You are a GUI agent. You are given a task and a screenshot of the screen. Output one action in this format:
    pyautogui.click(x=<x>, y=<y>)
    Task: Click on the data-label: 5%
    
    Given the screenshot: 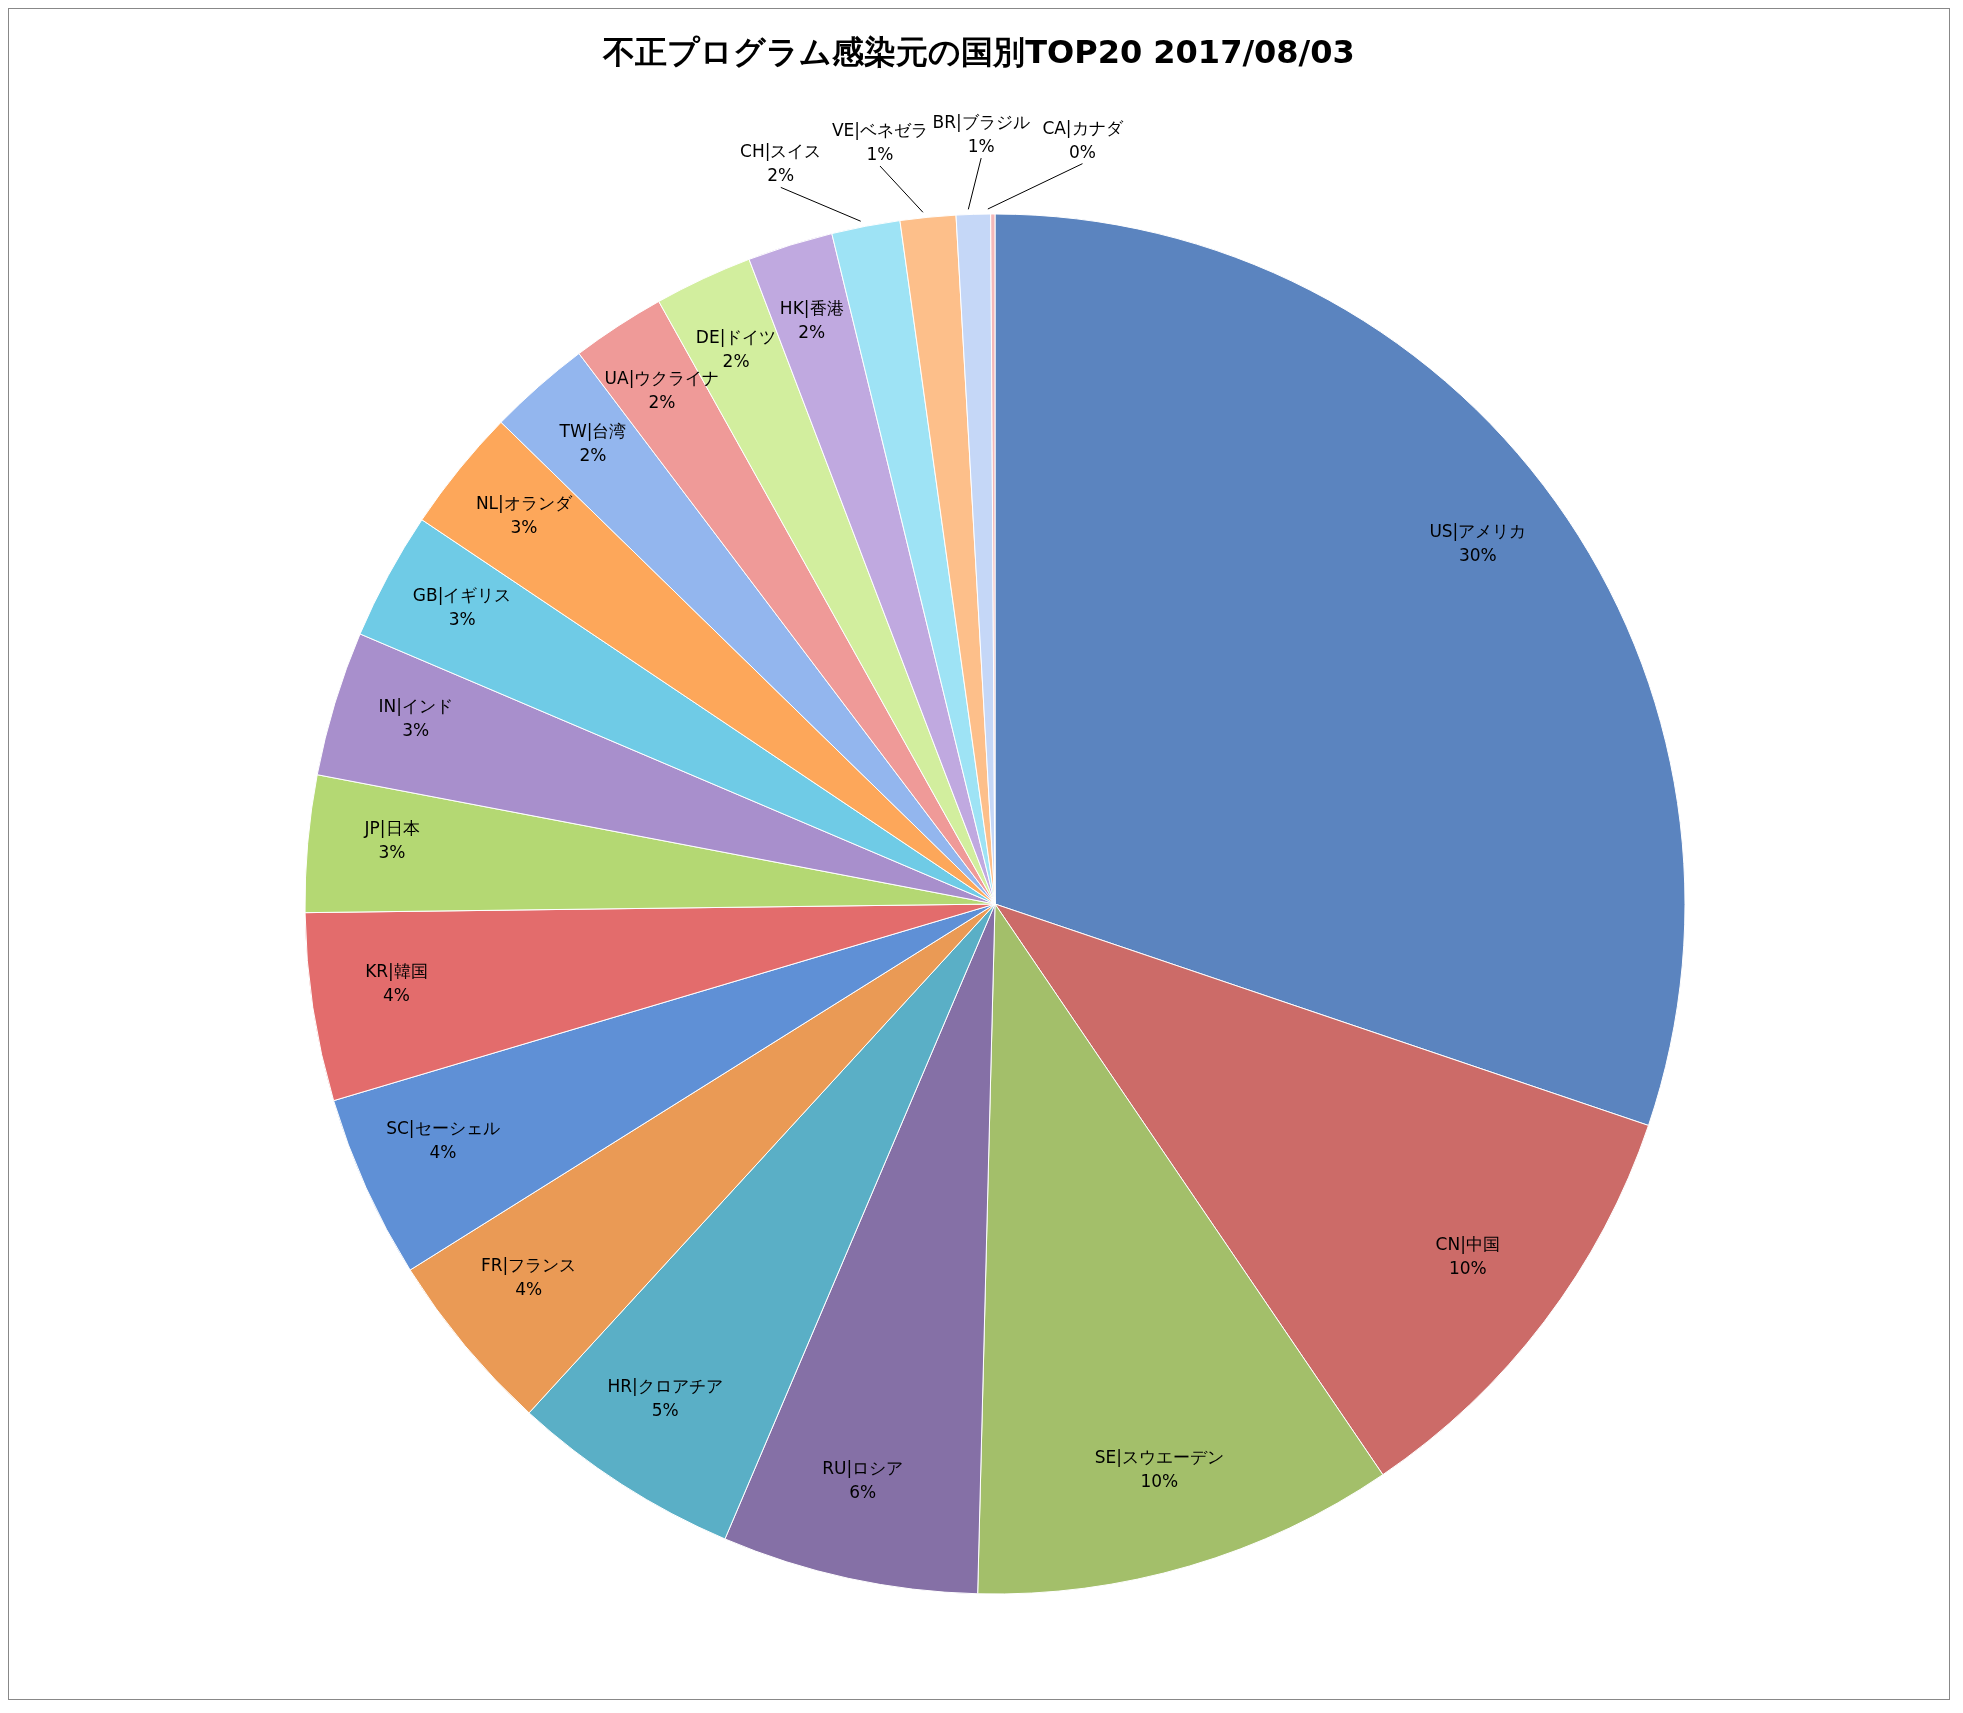 What is the action you would take?
    pyautogui.click(x=665, y=1409)
    